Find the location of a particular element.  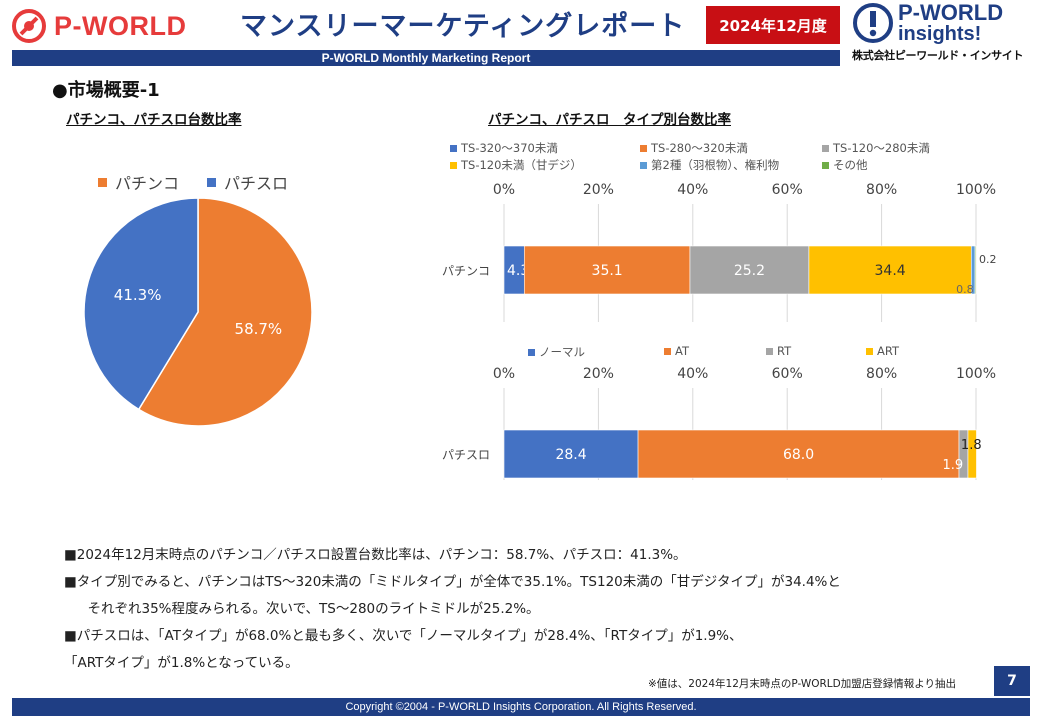

source-note: ※値は、2024年12月末時点のP-WORLD加盟店登録情報より抽出 is located at coordinates (802, 684).